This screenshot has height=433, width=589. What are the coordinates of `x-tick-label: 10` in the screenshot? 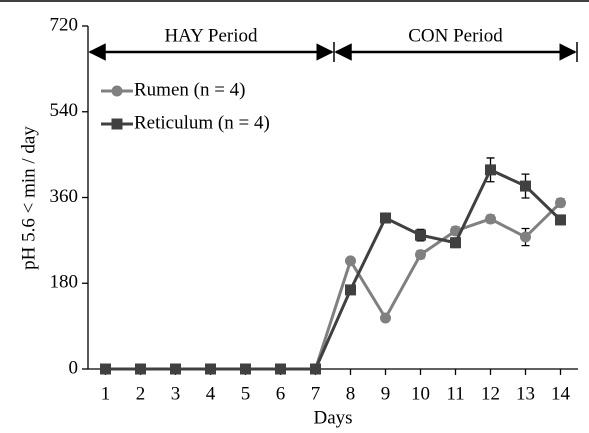 It's located at (420, 393).